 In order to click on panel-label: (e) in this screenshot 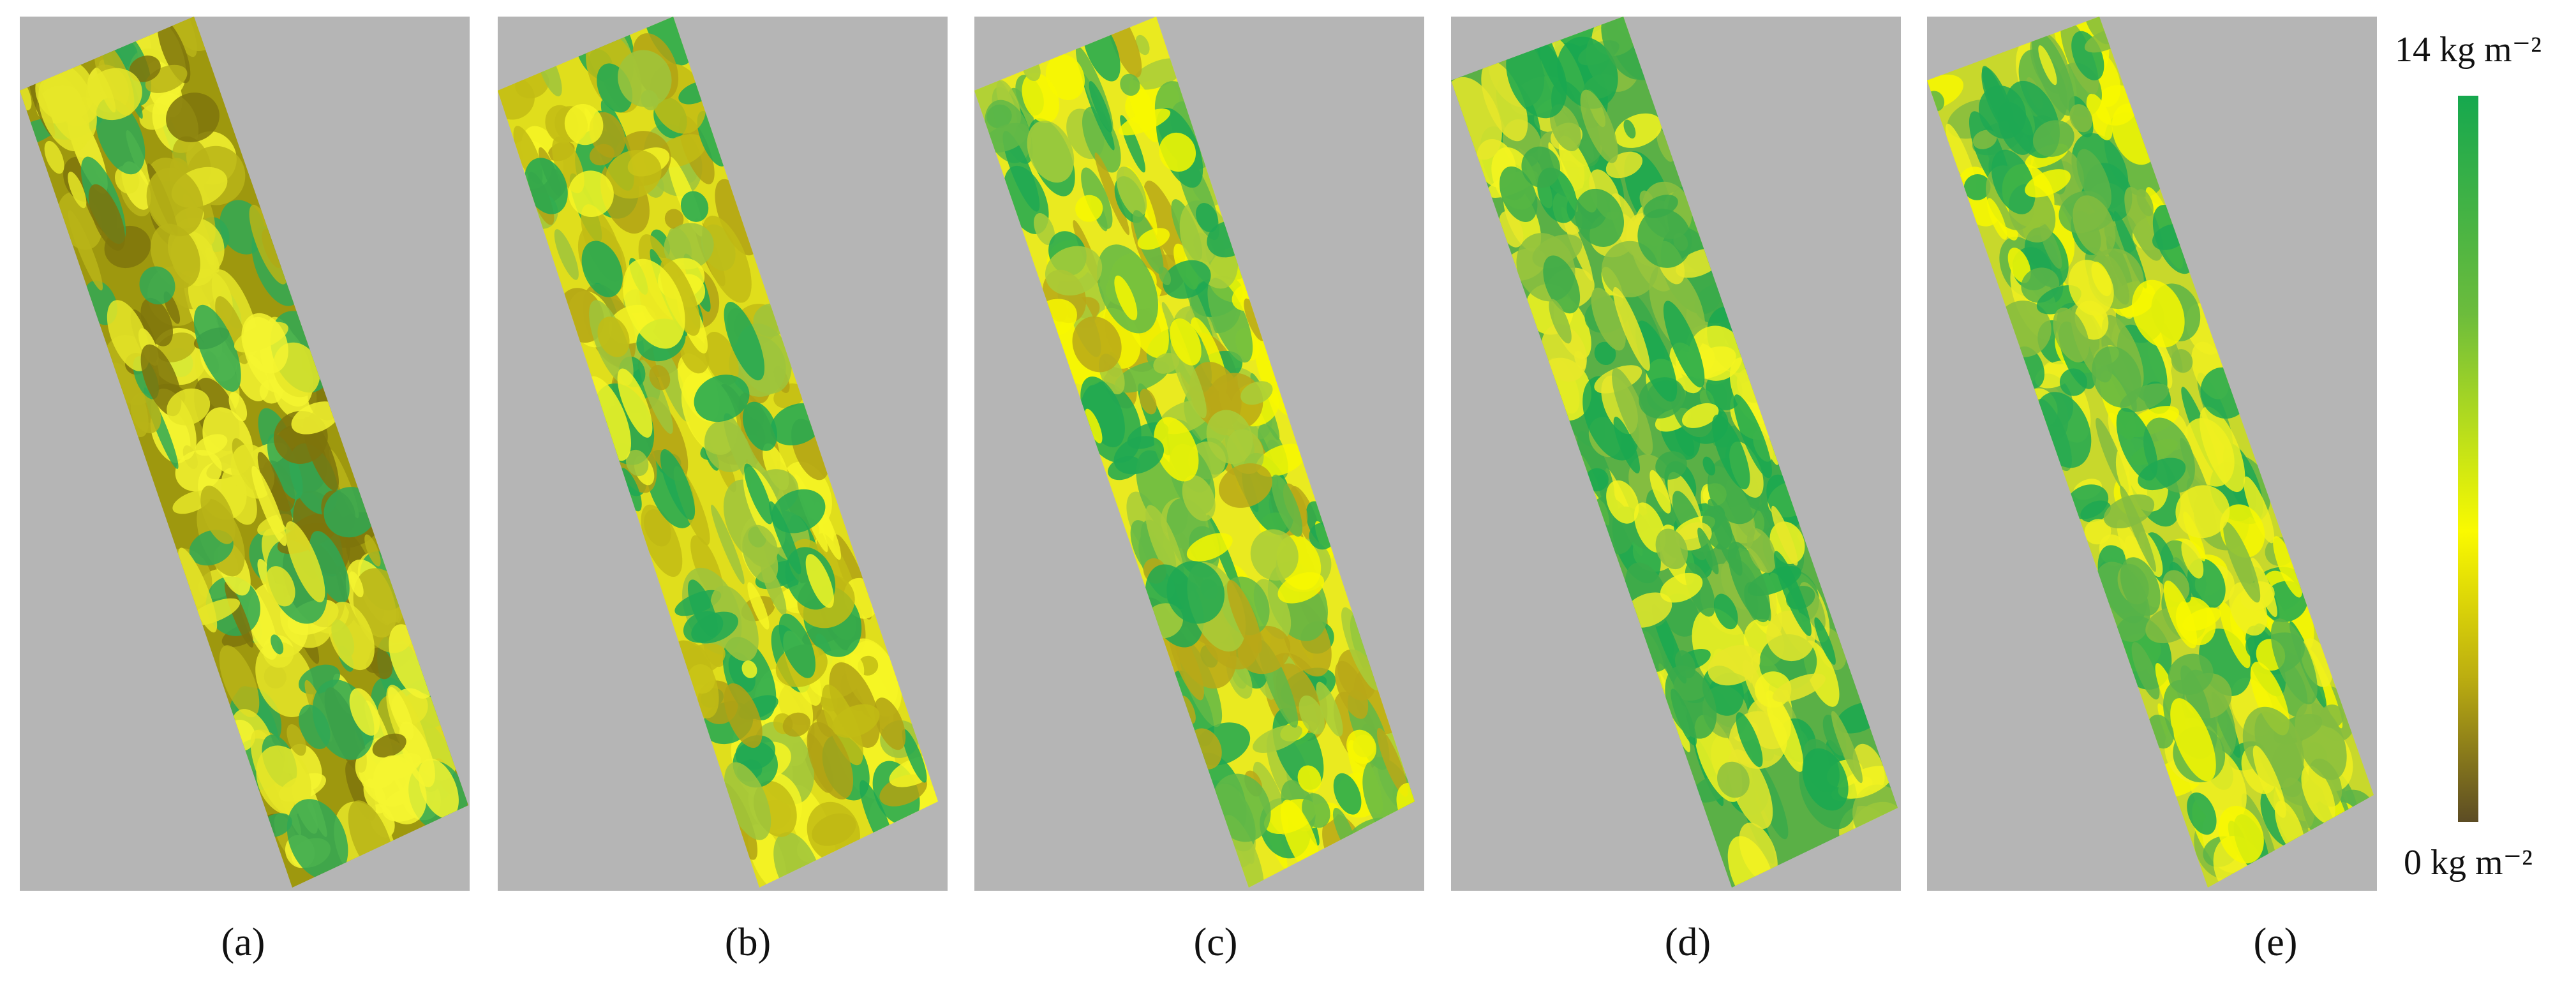, I will do `click(2276, 942)`.